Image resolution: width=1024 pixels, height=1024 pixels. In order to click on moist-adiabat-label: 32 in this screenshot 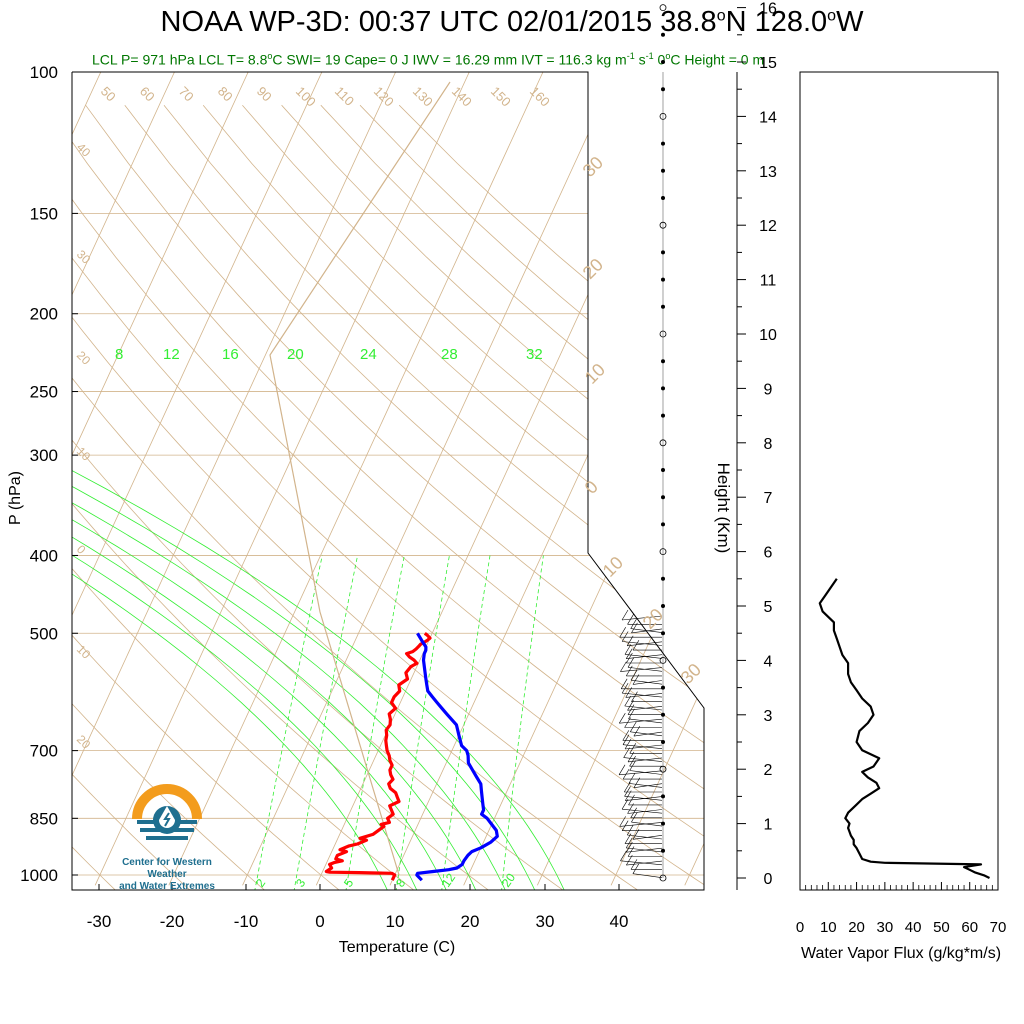, I will do `click(534, 354)`.